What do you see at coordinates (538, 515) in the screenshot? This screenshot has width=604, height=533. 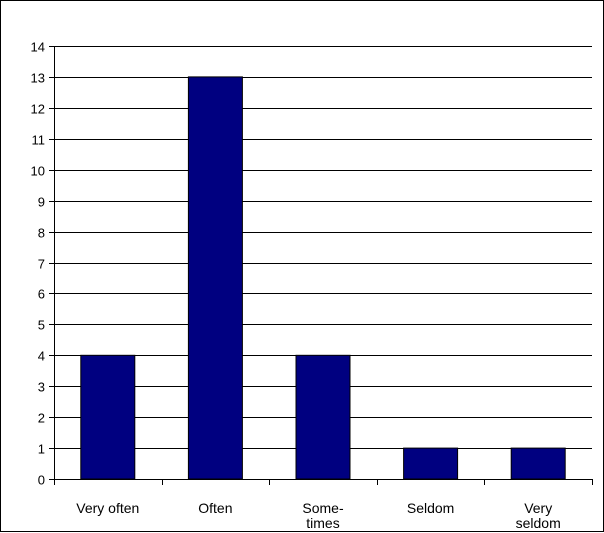 I see `x-tick-label: Very seldom` at bounding box center [538, 515].